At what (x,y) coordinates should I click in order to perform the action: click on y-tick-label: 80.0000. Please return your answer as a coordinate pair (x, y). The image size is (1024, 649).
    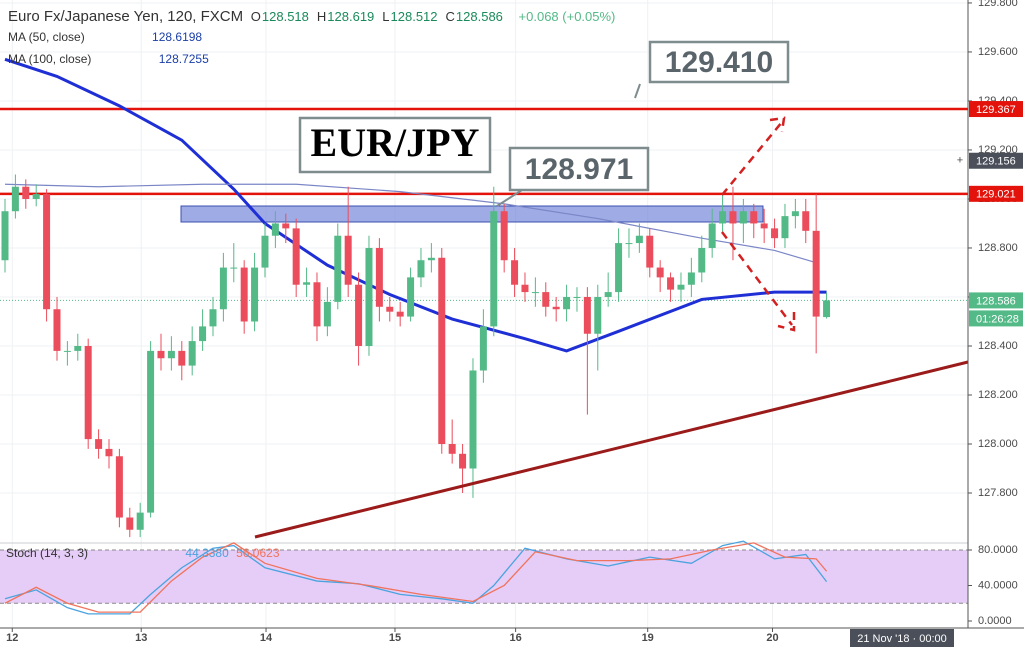
    Looking at the image, I should click on (998, 550).